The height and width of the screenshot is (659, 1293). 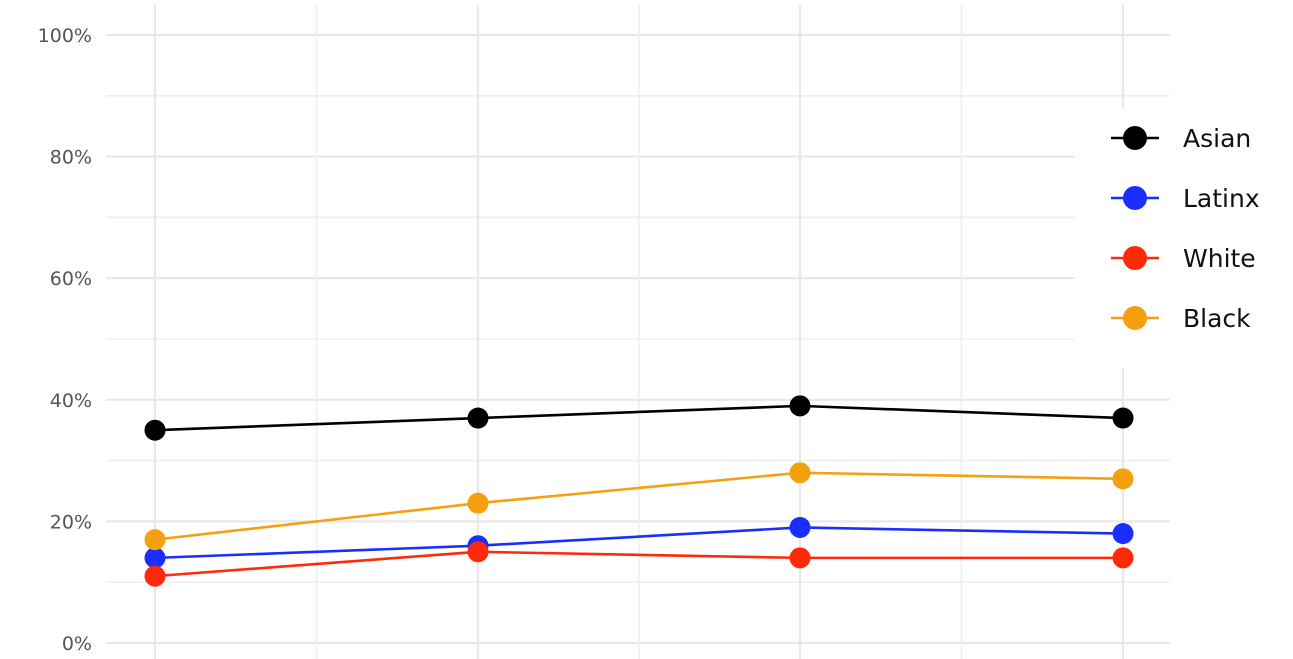 I want to click on series-line-asian, so click(x=639, y=418).